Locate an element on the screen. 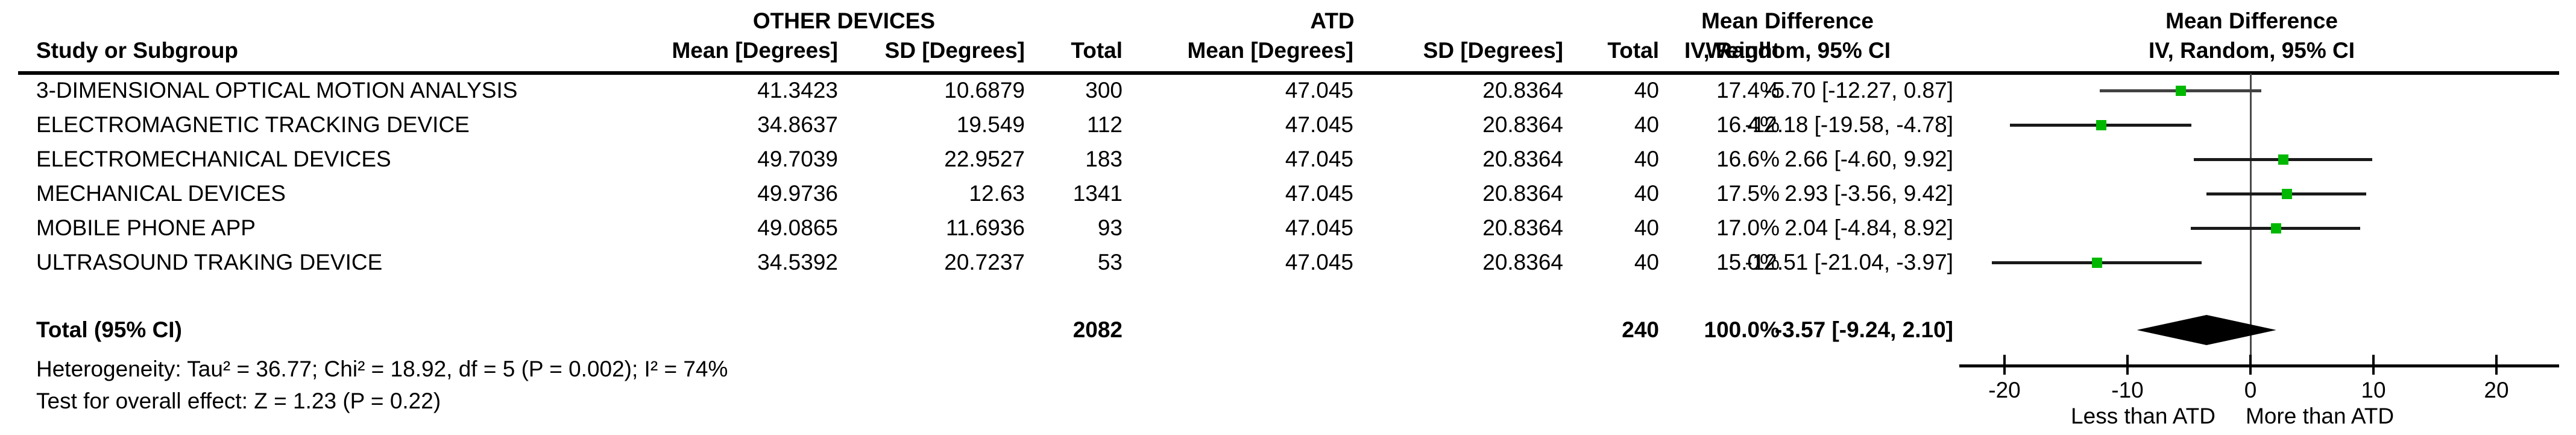 Image resolution: width=2576 pixels, height=435 pixels. ci-text-cell: -12.51 [-21.04, -3.97] is located at coordinates (1849, 262).